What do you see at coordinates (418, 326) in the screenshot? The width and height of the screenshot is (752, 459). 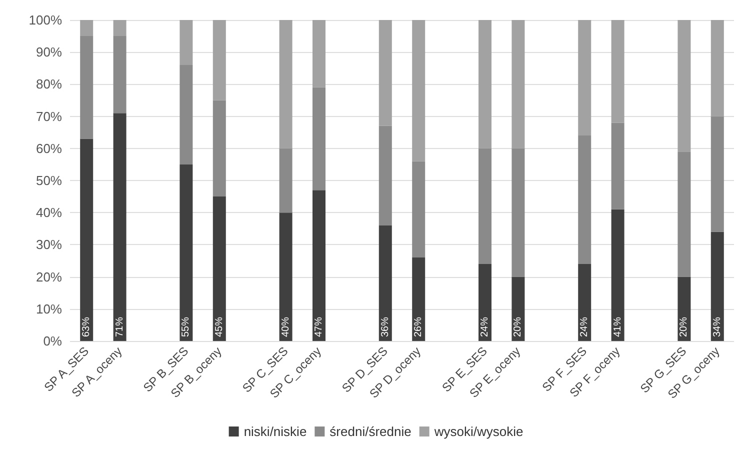 I see `data-label: 26%` at bounding box center [418, 326].